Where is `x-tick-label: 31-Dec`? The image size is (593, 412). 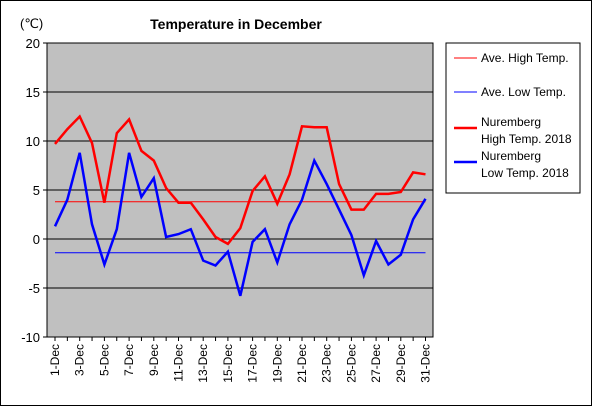 x-tick-label: 31-Dec is located at coordinates (426, 363).